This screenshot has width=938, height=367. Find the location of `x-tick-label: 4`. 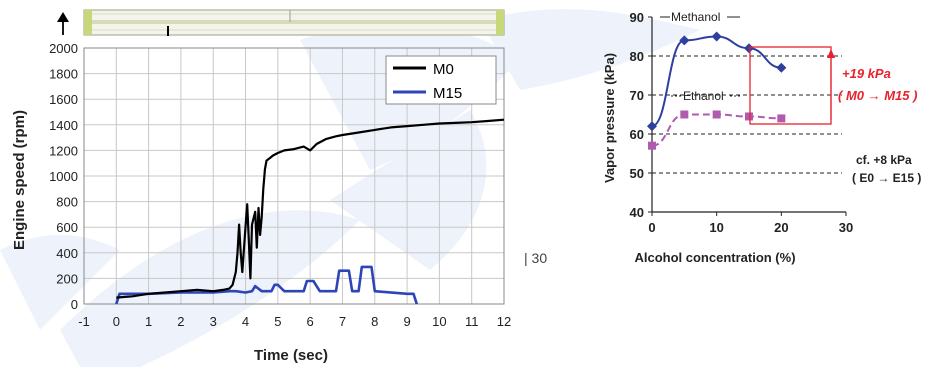

x-tick-label: 4 is located at coordinates (245, 321).